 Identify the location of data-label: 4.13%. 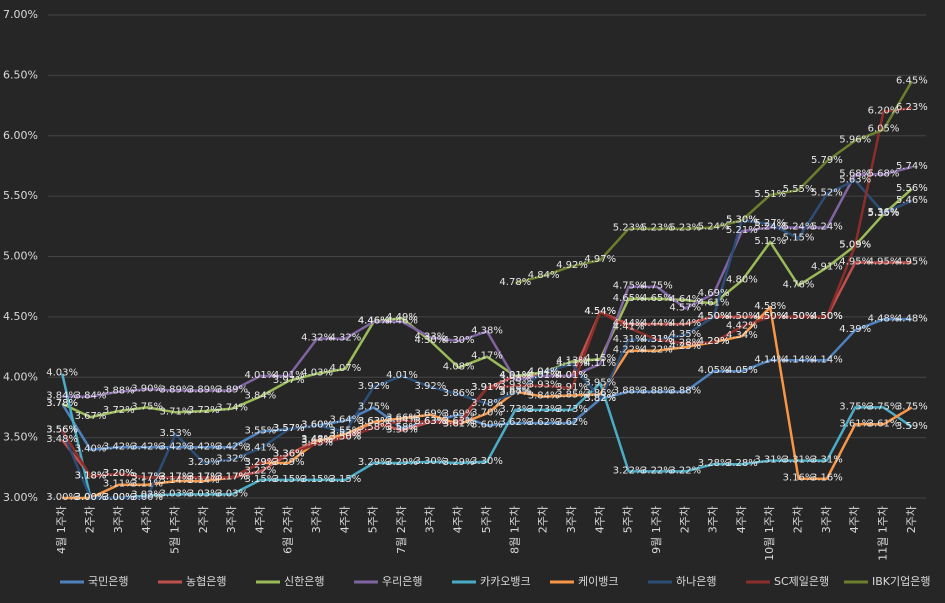
(572, 361).